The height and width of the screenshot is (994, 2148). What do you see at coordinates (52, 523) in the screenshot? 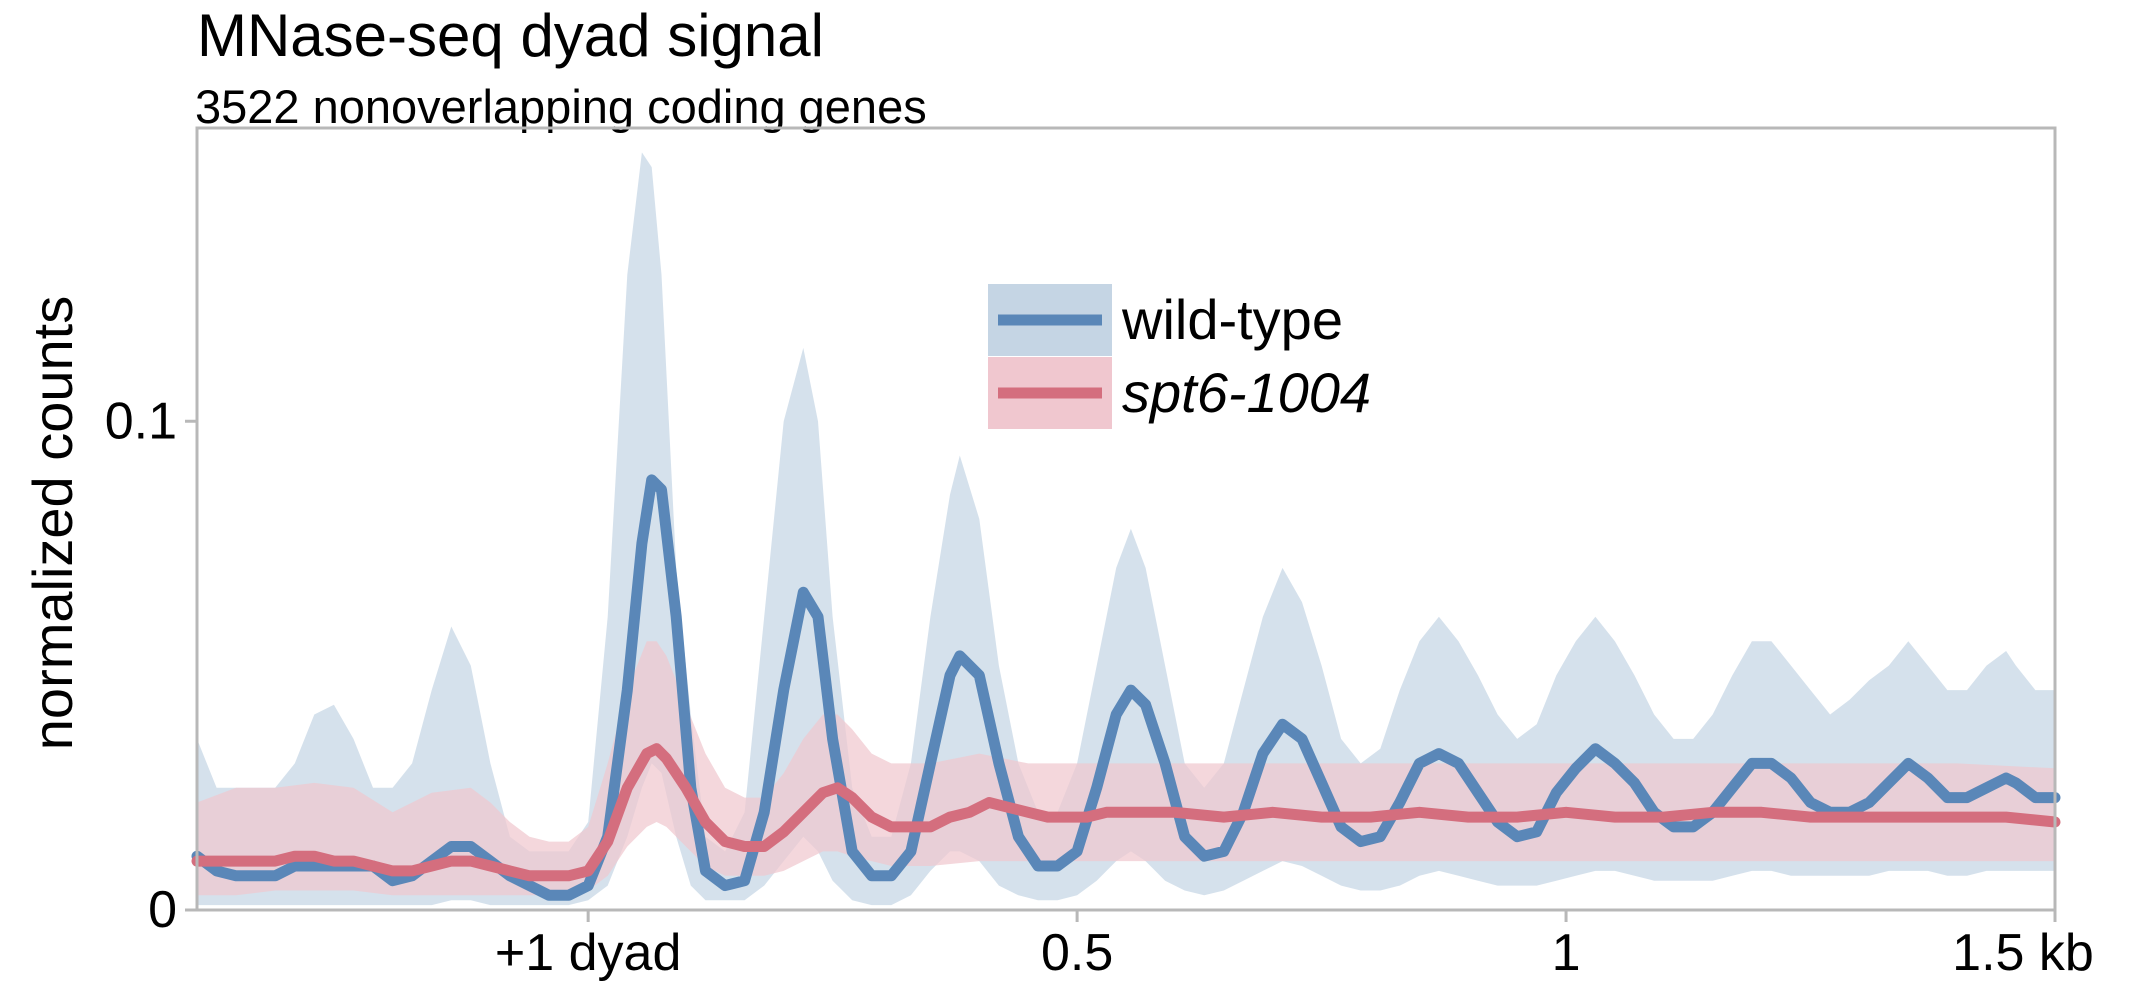
I see `y-axis-label: normalized counts` at bounding box center [52, 523].